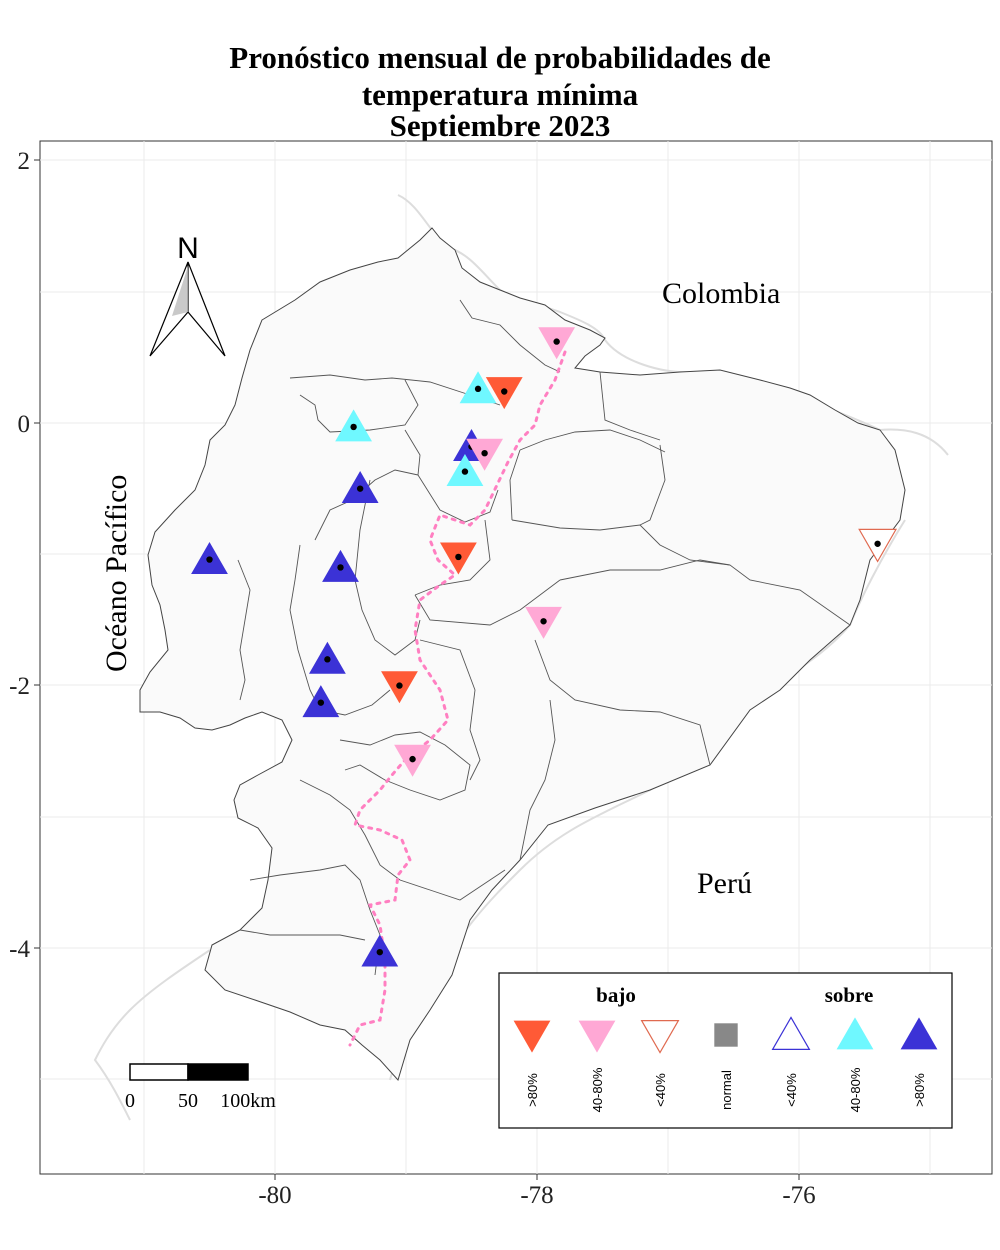 This screenshot has height=1250, width=1000. I want to click on legend-items: >80% 40-80% <40% normal <40% 40-80% >80%, so click(725, 1064).